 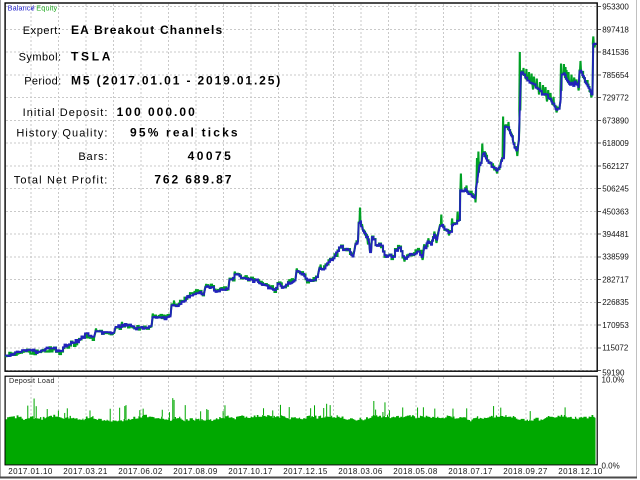 What do you see at coordinates (615, 7) in the screenshot?
I see `svg-text: 953300` at bounding box center [615, 7].